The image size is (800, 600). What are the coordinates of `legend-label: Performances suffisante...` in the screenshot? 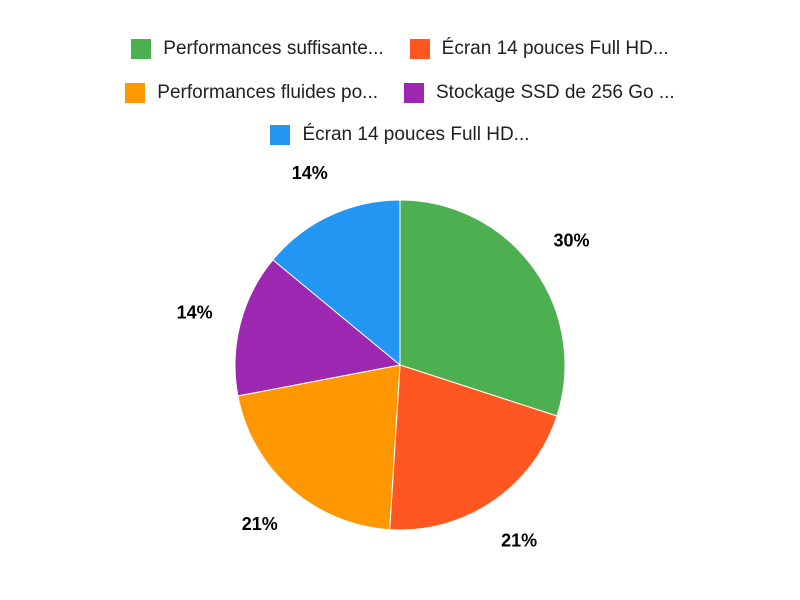 It's located at (273, 48).